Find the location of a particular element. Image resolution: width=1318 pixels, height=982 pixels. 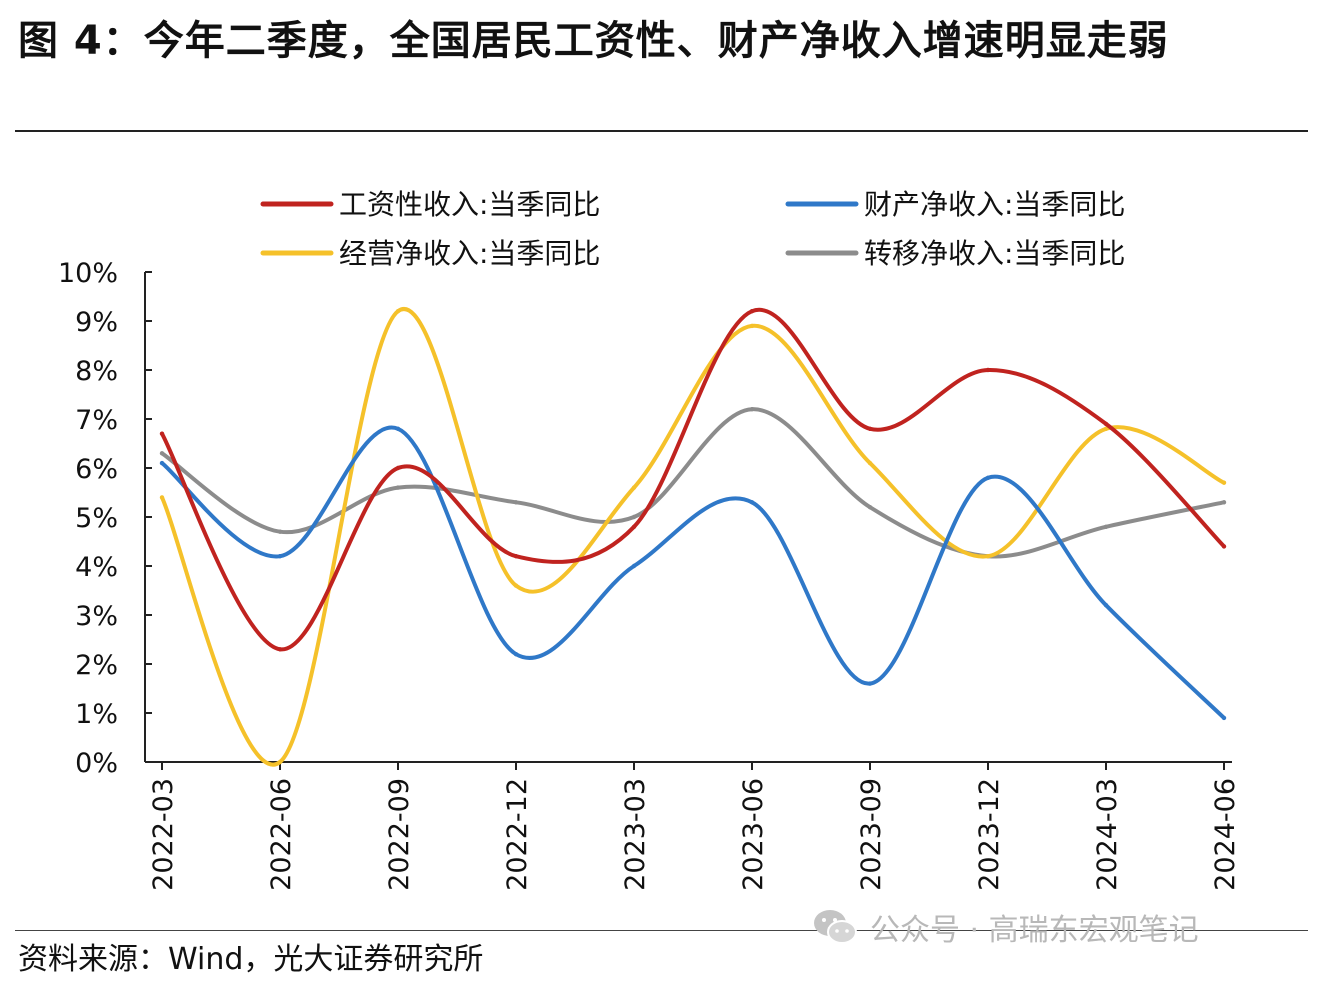

y-tick-label: 0% is located at coordinates (96, 763).